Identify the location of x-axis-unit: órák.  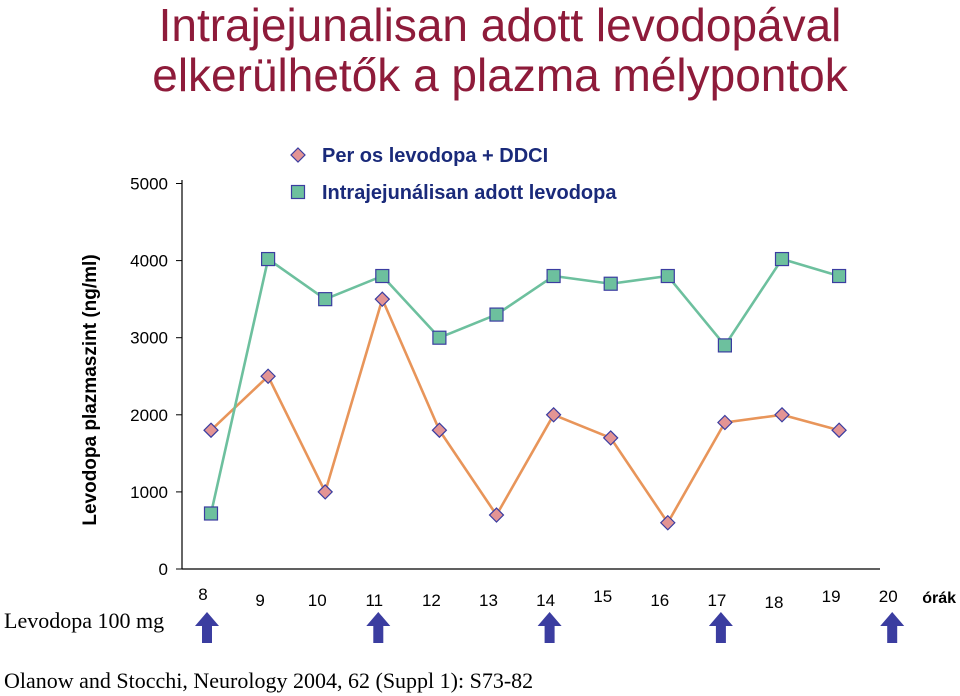
(939, 598).